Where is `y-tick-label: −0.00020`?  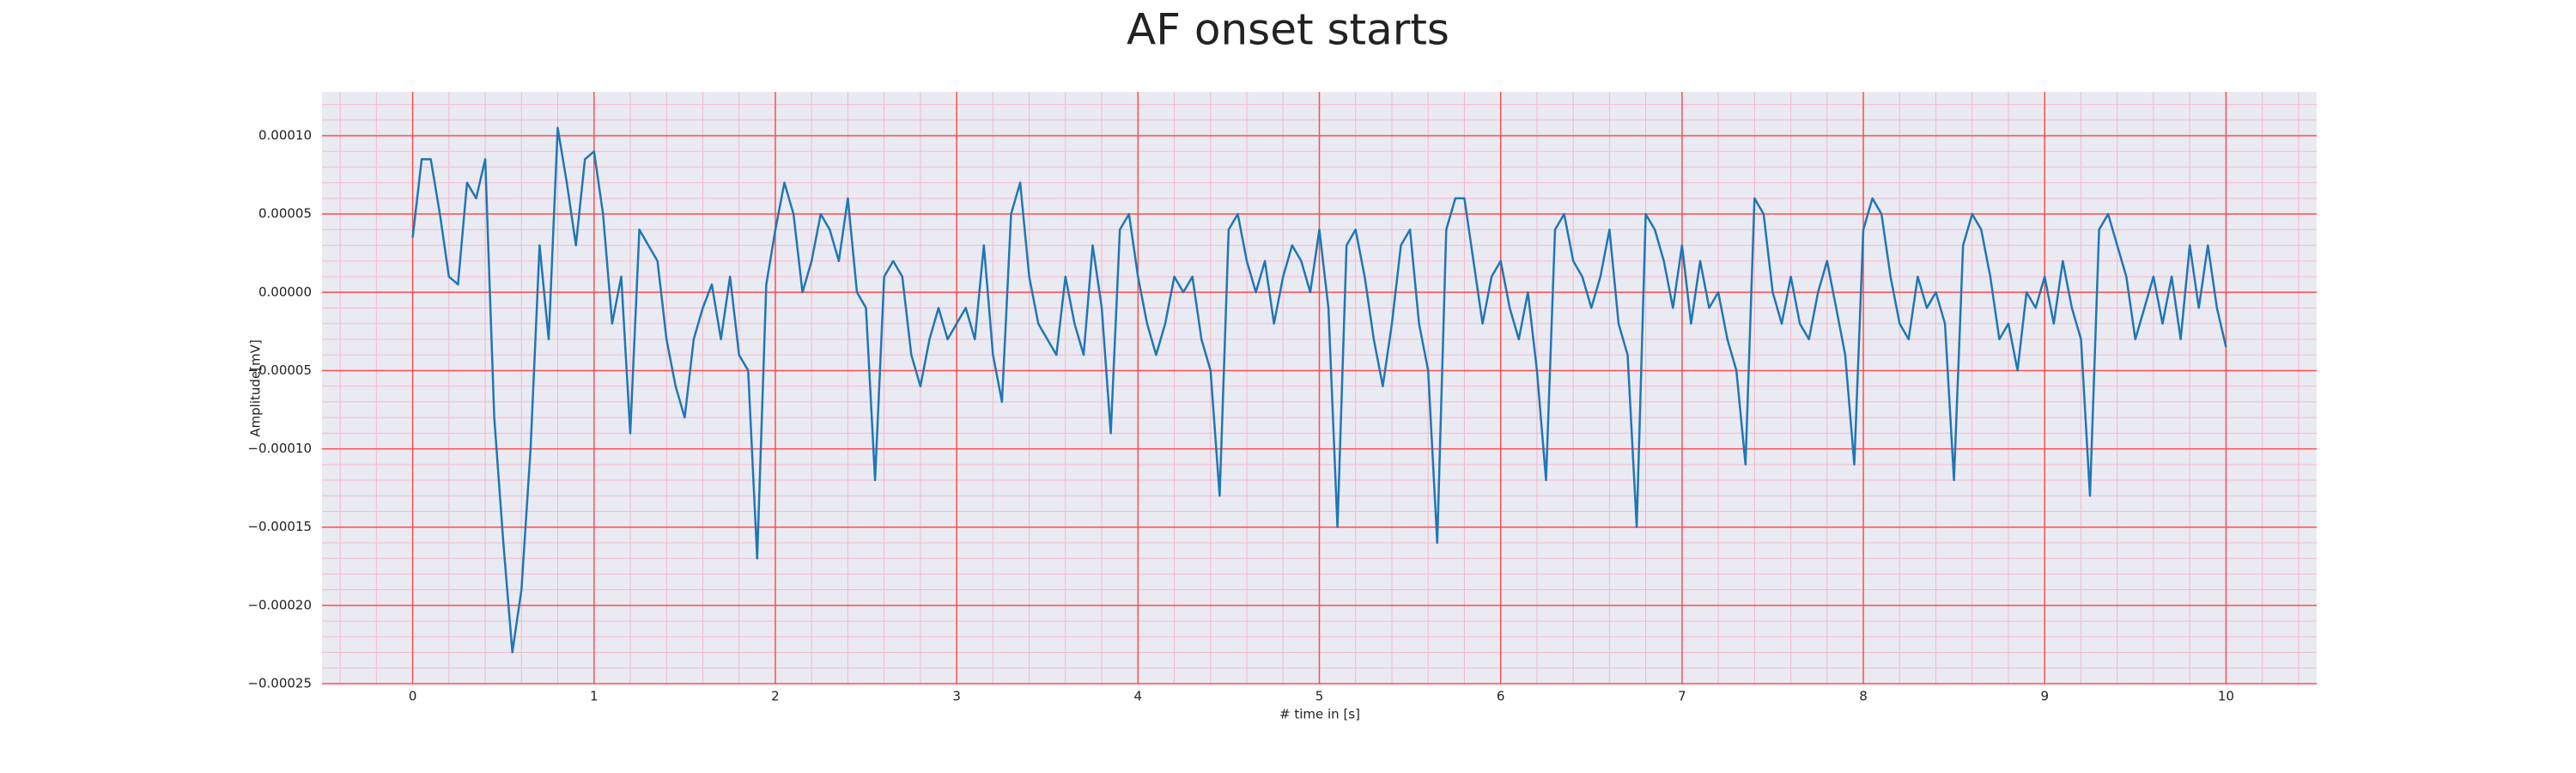
y-tick-label: −0.00020 is located at coordinates (280, 604).